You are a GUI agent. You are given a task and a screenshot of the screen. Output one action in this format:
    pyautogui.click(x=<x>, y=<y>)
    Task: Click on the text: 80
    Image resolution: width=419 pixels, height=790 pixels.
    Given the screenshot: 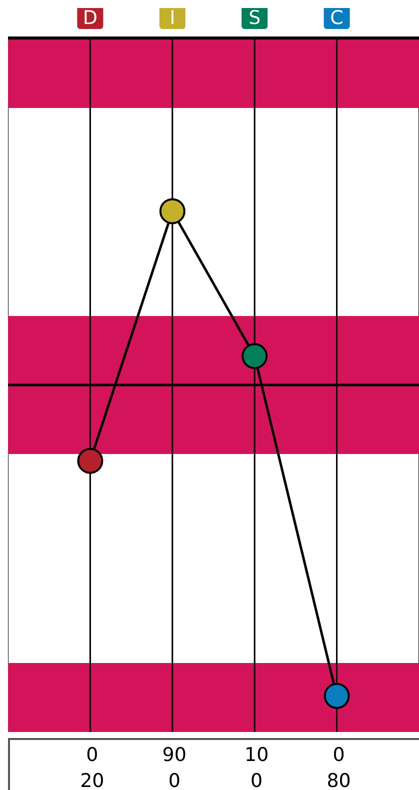 What is the action you would take?
    pyautogui.click(x=339, y=780)
    